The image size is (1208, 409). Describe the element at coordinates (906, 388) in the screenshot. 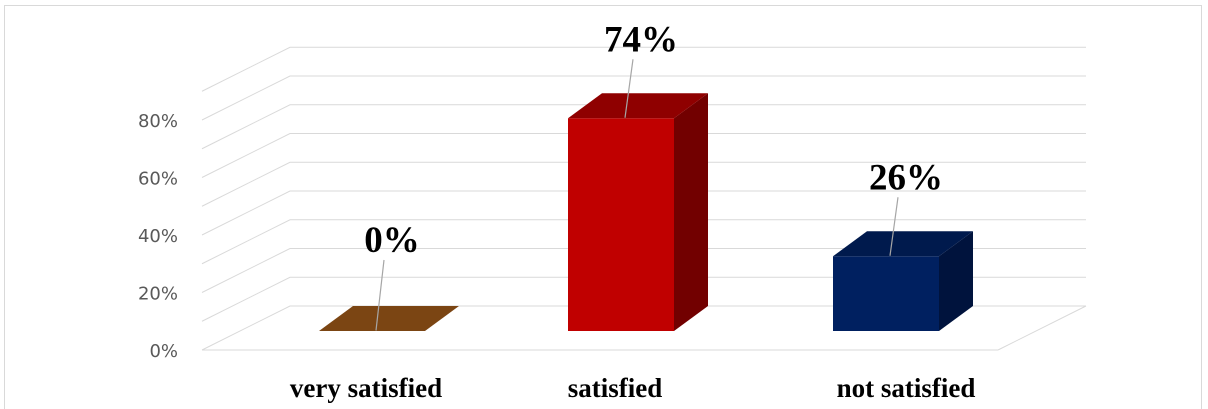

I see `category-label: not satisfied` at that location.